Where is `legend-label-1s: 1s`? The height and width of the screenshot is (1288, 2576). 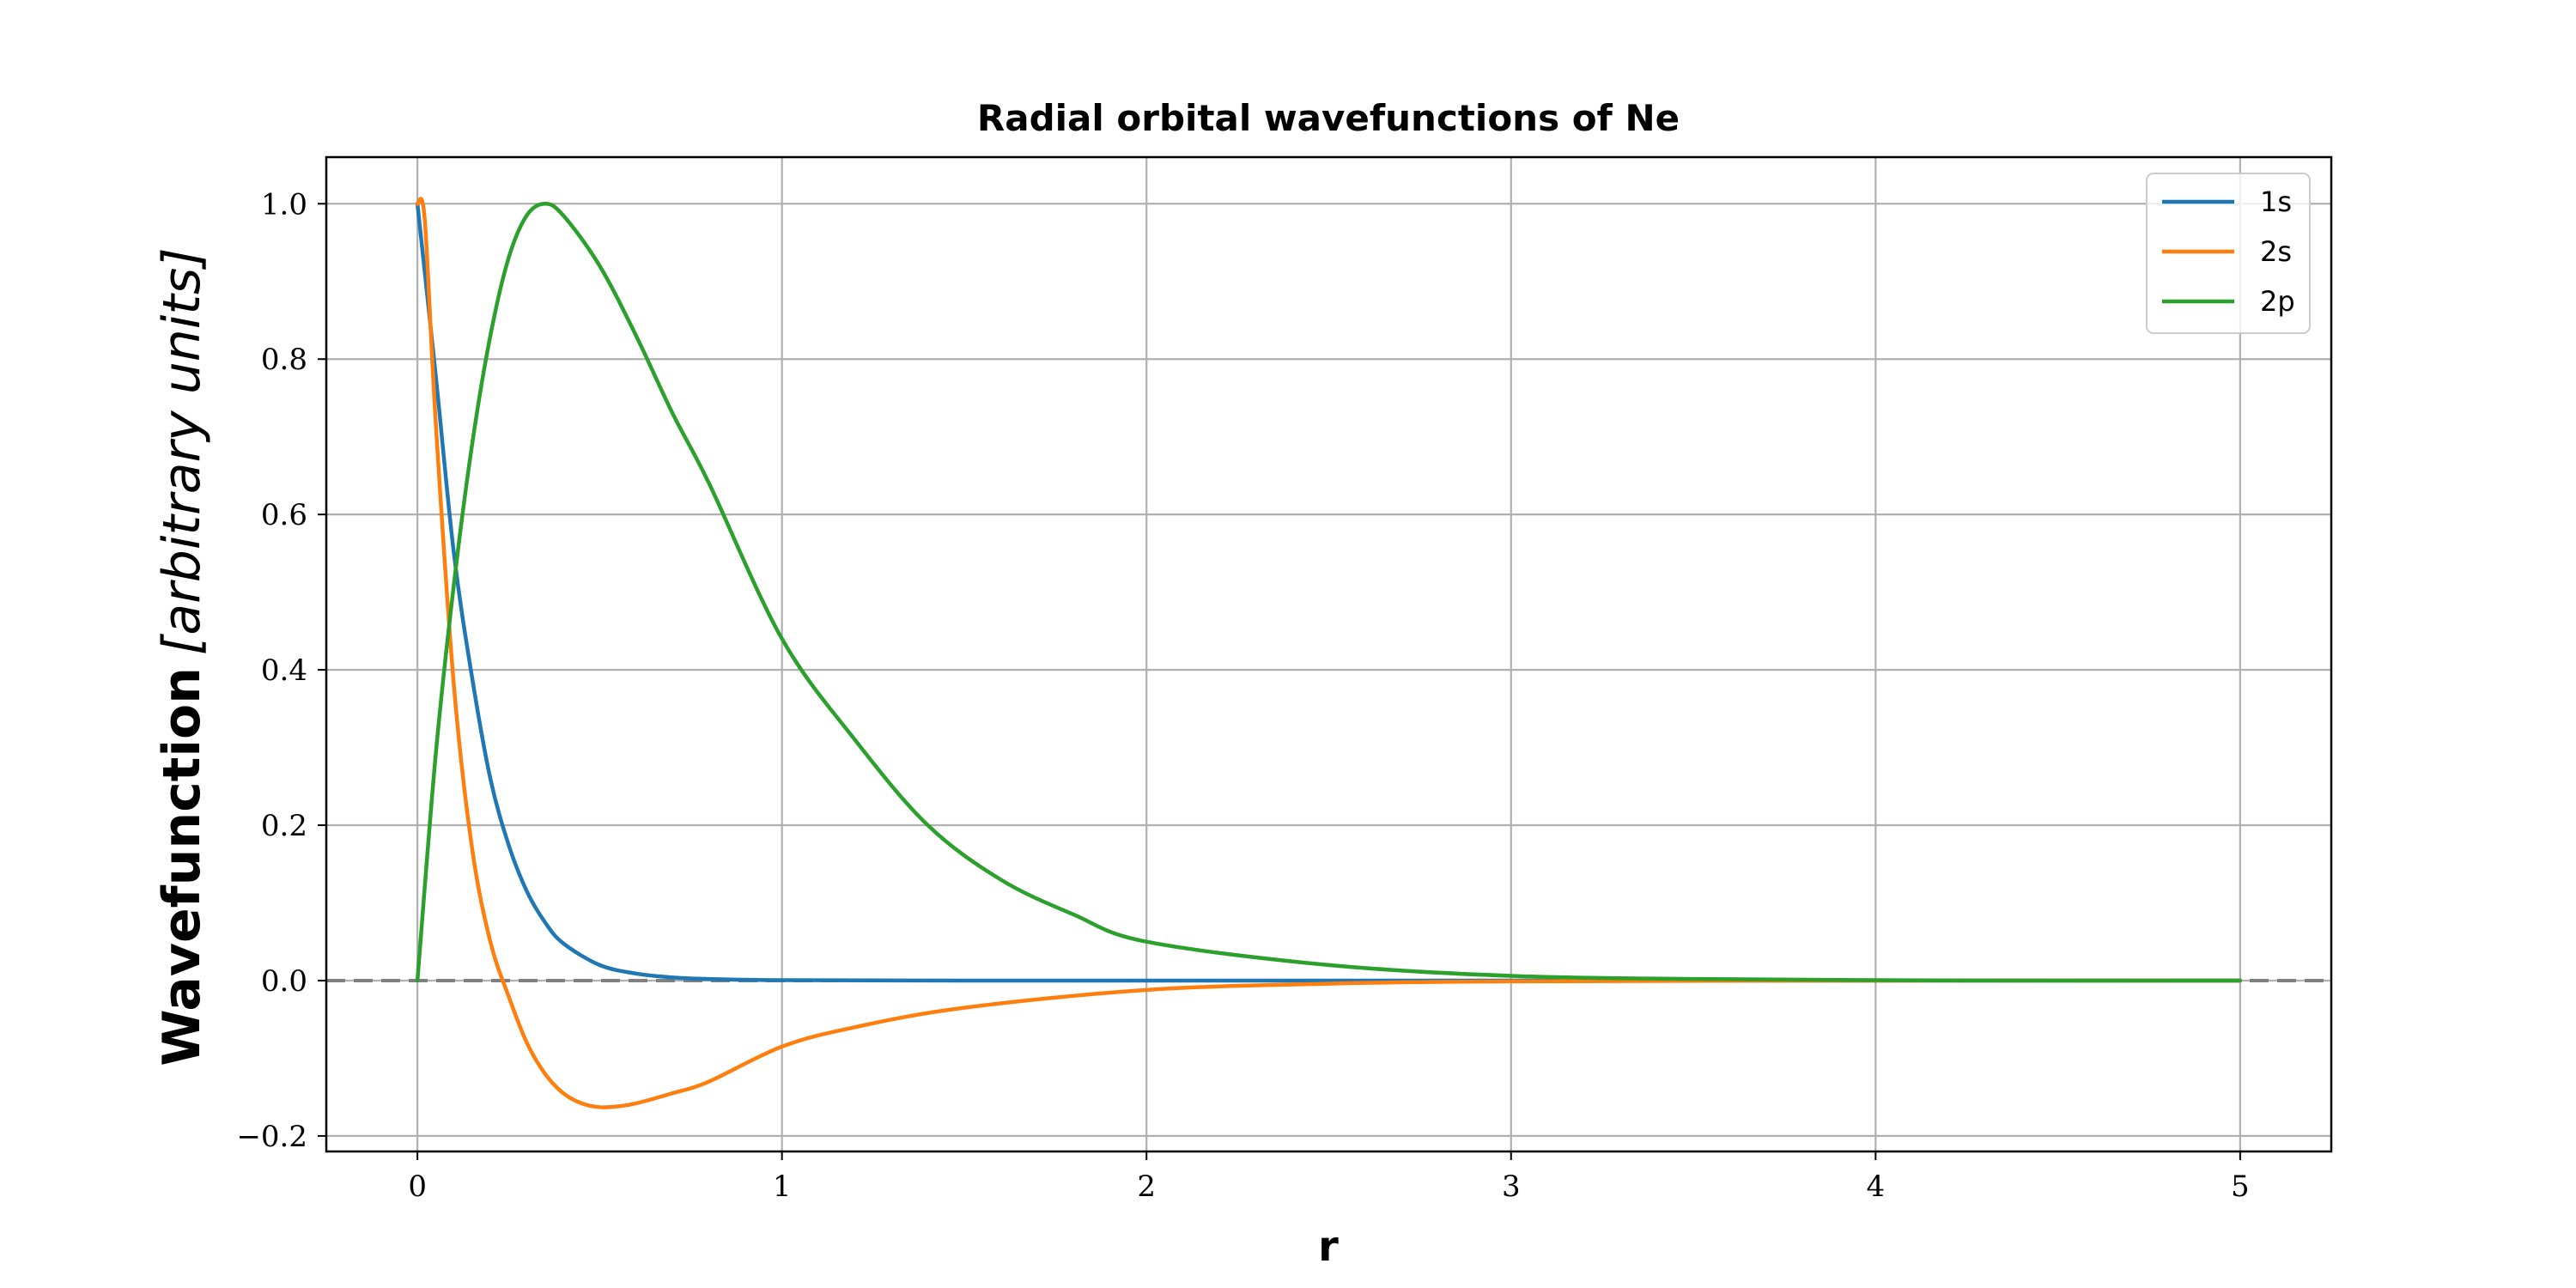
legend-label-1s: 1s is located at coordinates (2276, 202).